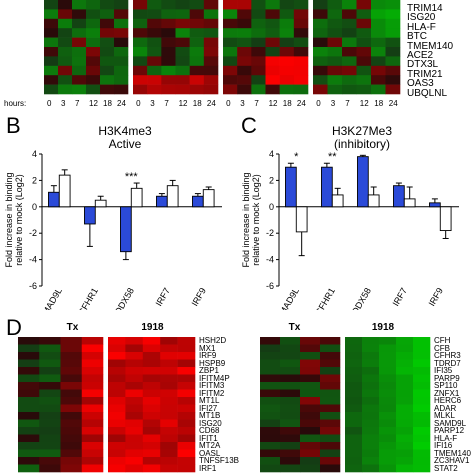 This screenshot has width=474, height=474. I want to click on heatmap-a-gene-label: TRIM14, so click(425, 8).